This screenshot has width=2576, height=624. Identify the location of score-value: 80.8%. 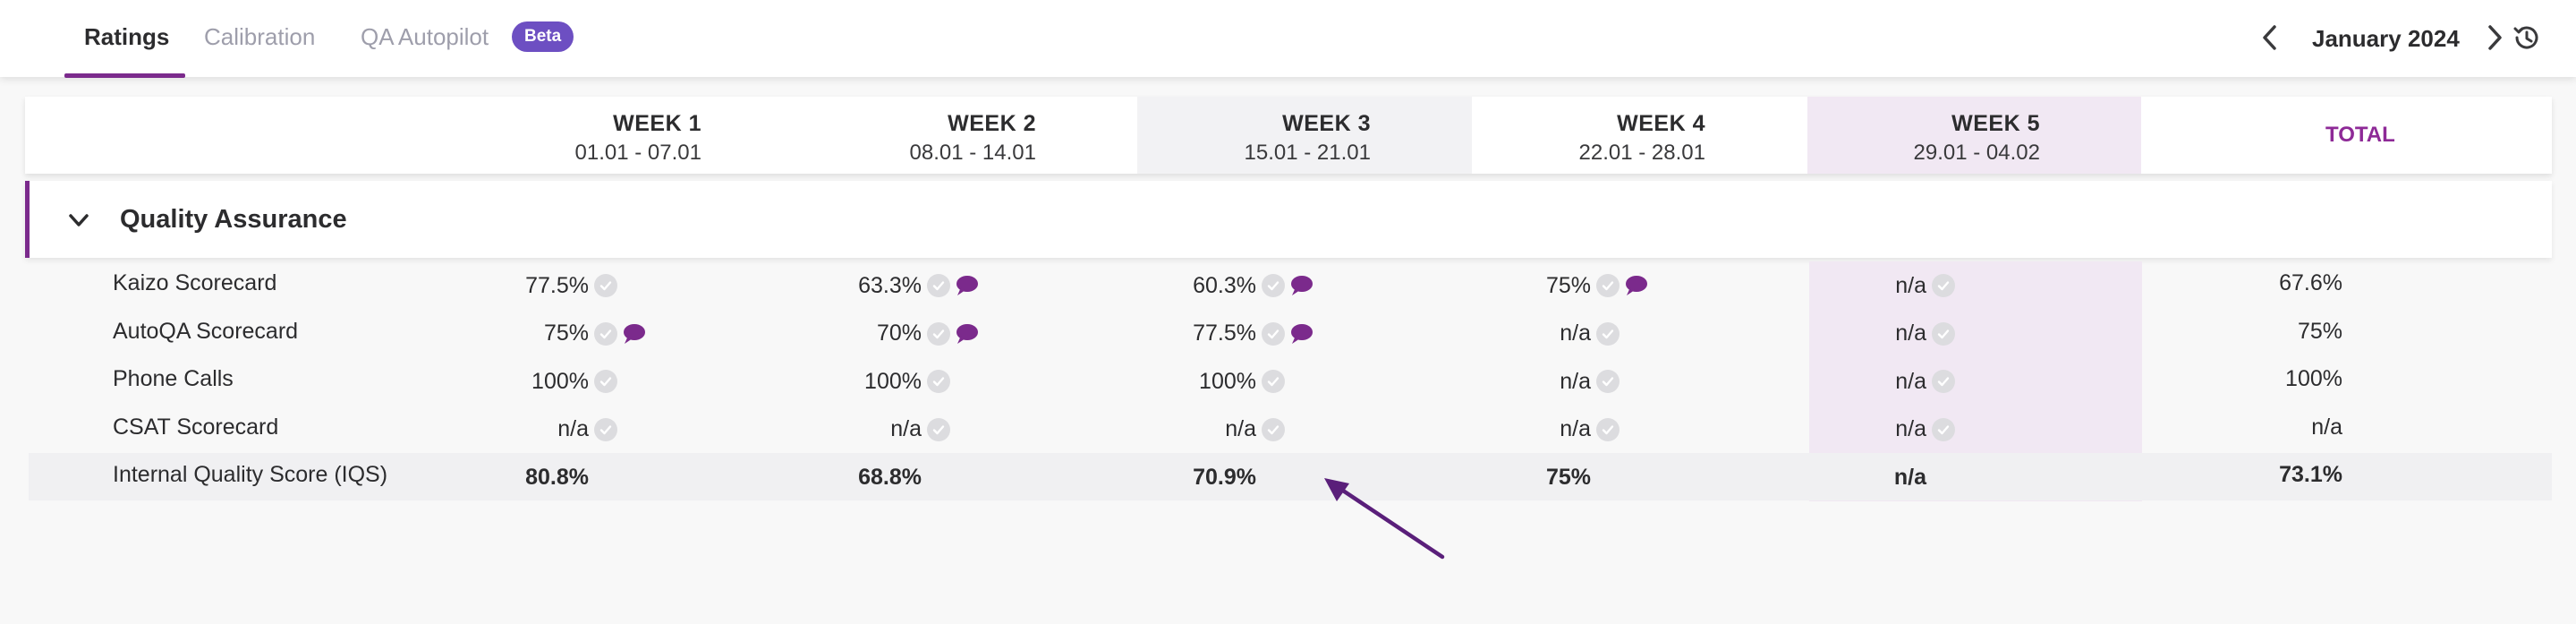
(557, 477).